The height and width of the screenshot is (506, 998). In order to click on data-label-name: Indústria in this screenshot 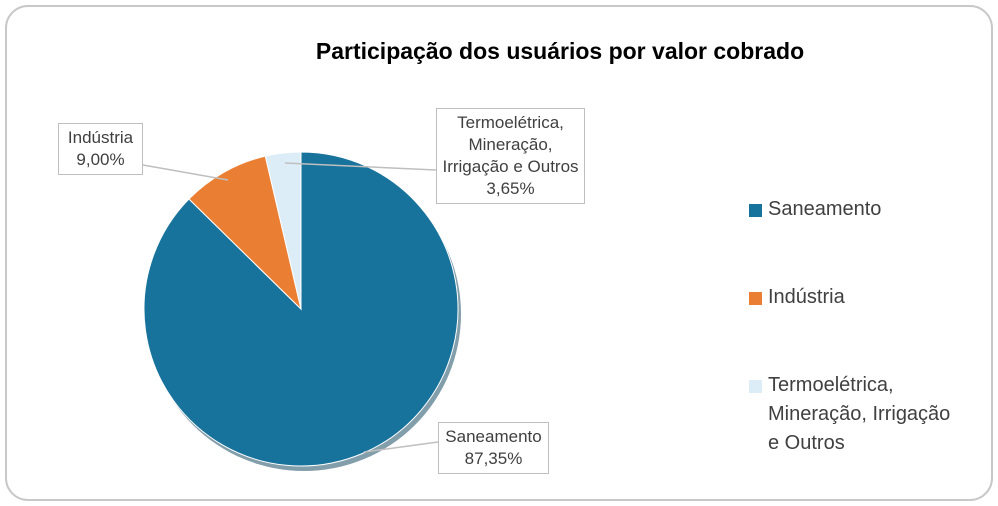, I will do `click(100, 137)`.